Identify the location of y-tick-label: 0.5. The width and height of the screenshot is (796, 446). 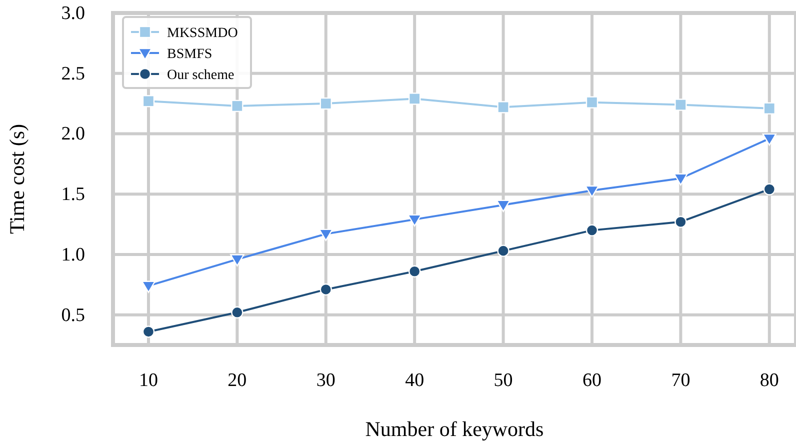
(73, 315).